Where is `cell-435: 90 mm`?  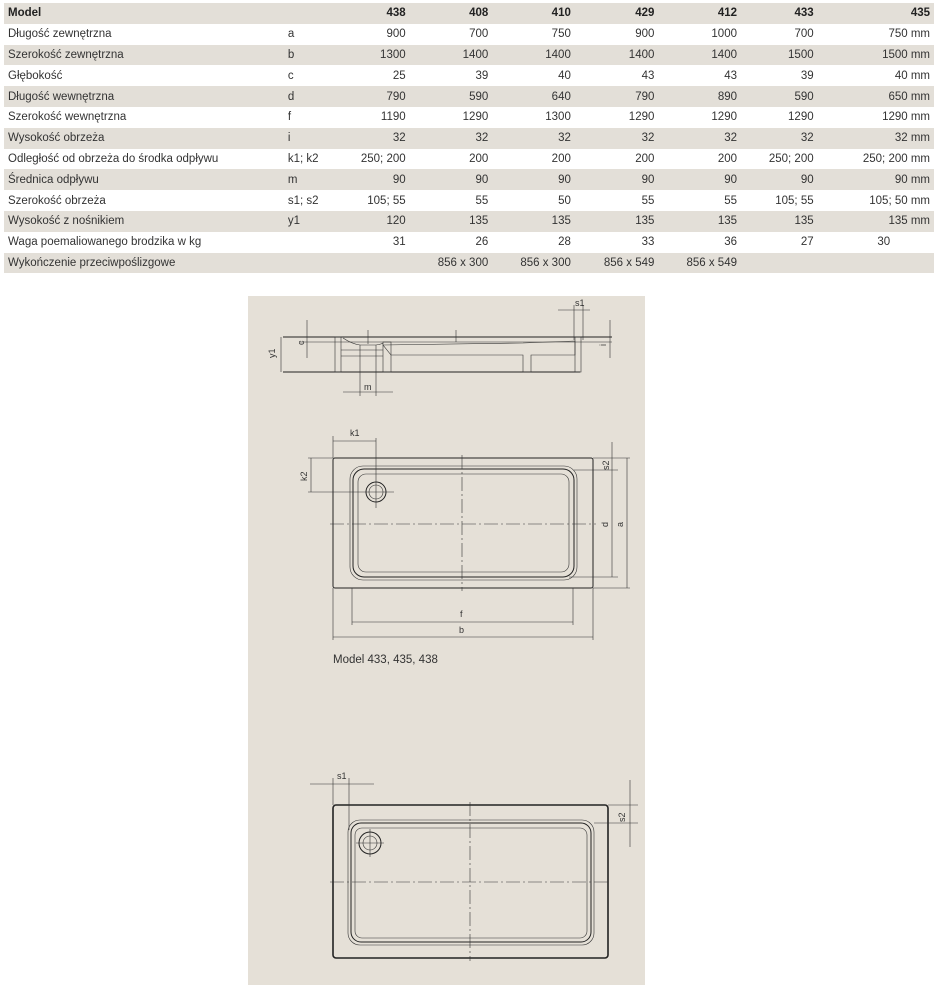
cell-435: 90 mm is located at coordinates (912, 179).